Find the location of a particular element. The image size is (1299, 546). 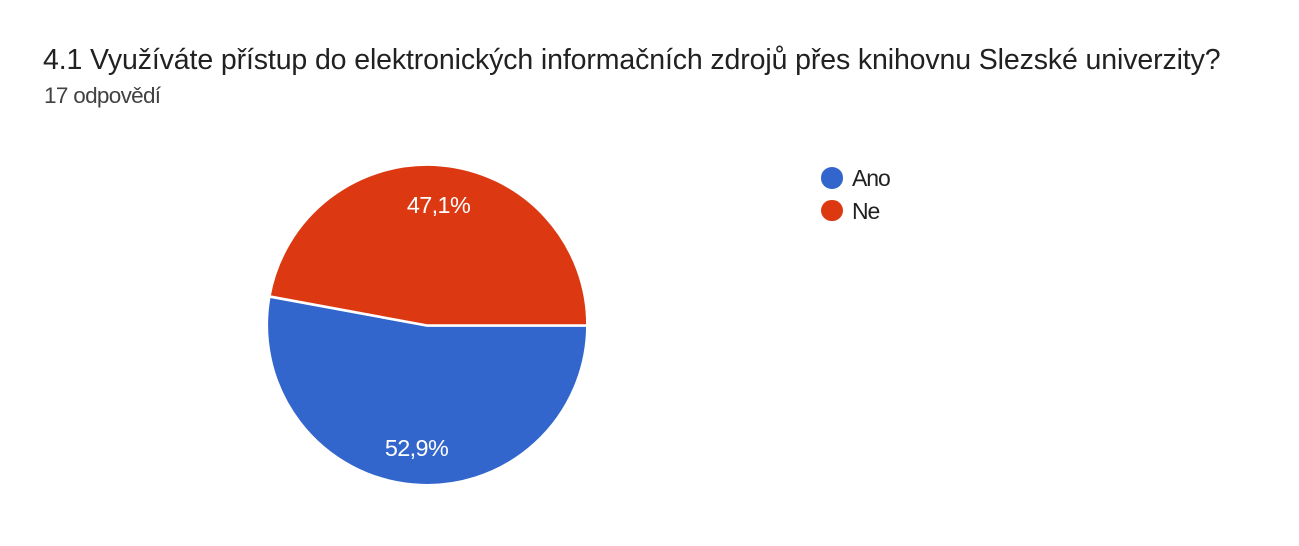

svg-text: 52,9% is located at coordinates (416, 448).